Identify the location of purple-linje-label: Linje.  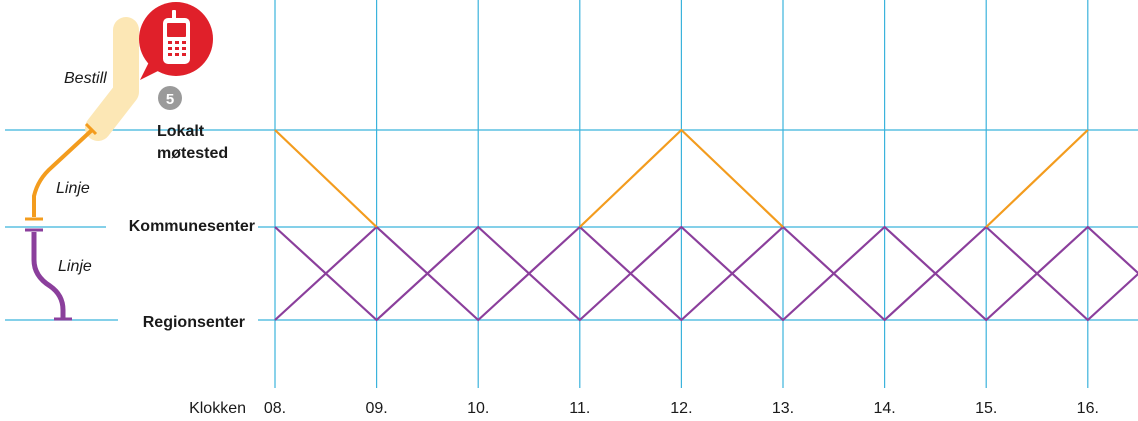
(75, 266).